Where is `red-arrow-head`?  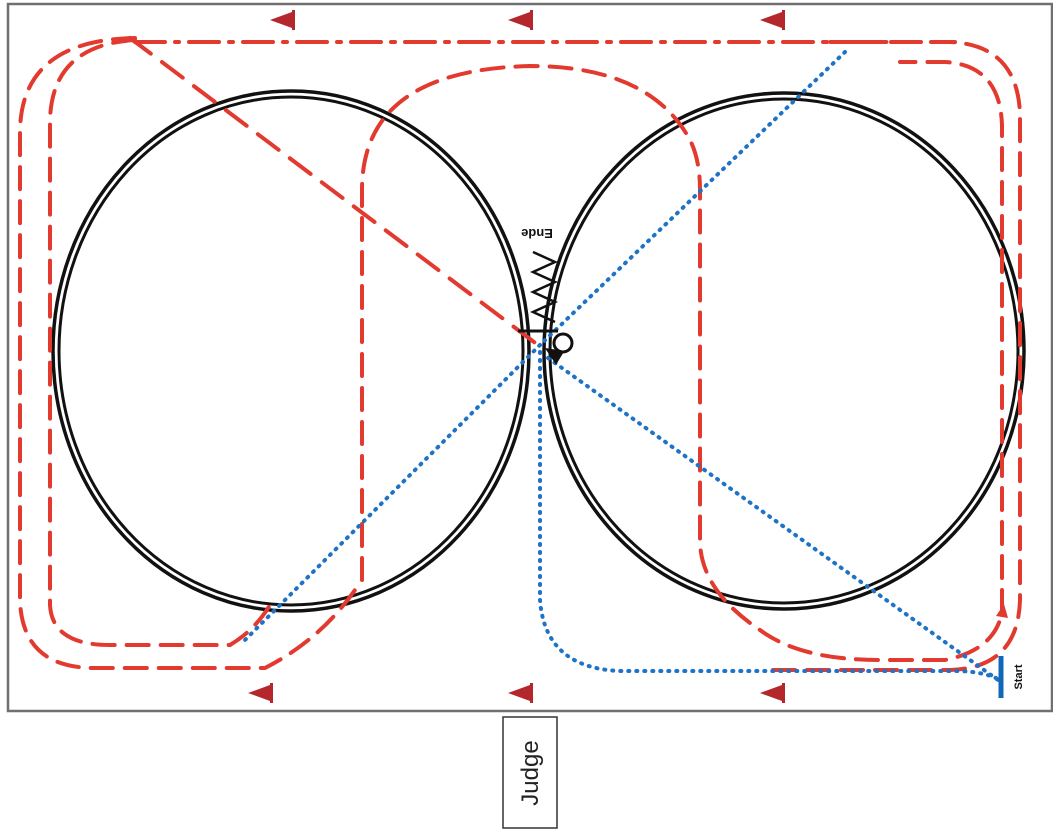 red-arrow-head is located at coordinates (1002, 611).